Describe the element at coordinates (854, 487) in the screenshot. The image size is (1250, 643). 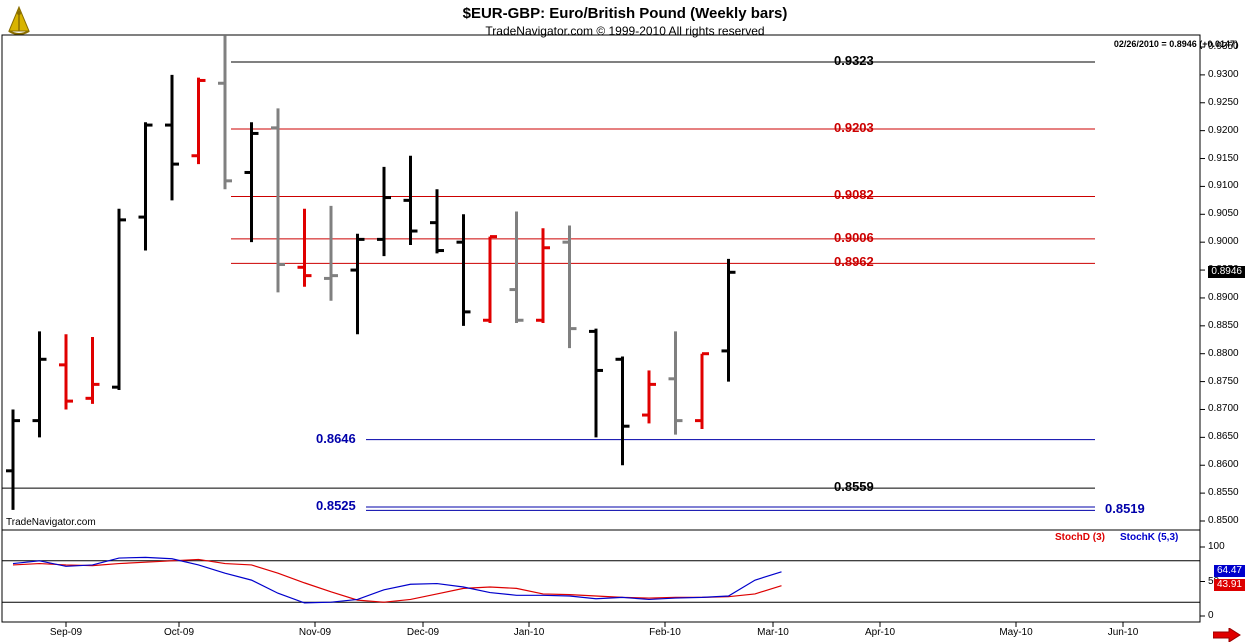
I see `level-label: 0.8559` at that location.